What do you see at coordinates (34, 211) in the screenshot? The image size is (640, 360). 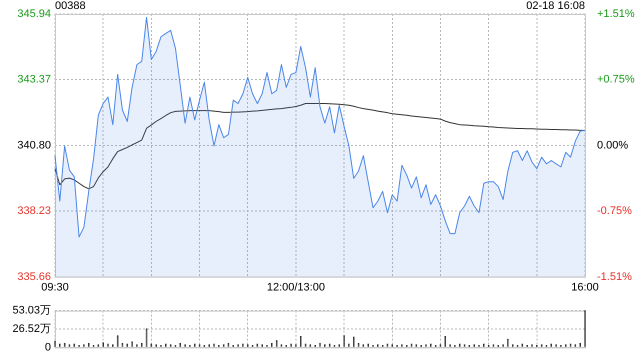 I see `y-tick-label: 338.23` at bounding box center [34, 211].